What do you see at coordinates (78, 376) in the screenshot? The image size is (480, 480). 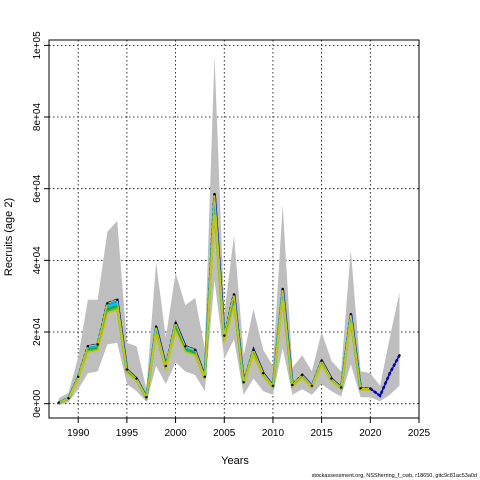 I see `data-point-1990` at bounding box center [78, 376].